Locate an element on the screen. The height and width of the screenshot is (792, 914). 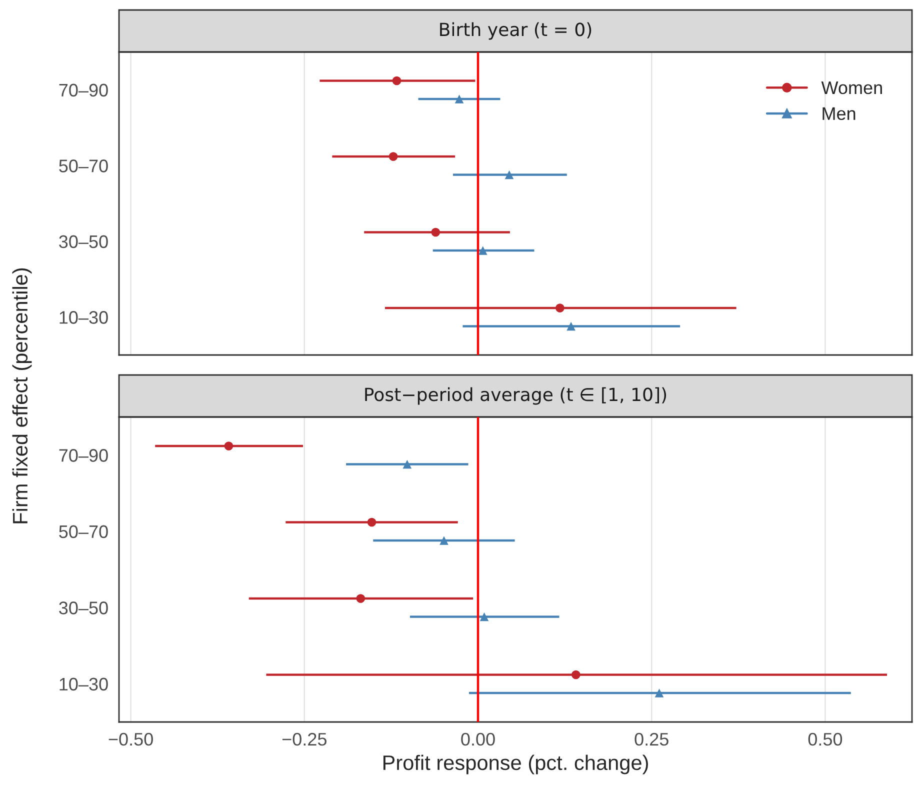
chart-title: Birth year (t = 0) is located at coordinates (516, 31).